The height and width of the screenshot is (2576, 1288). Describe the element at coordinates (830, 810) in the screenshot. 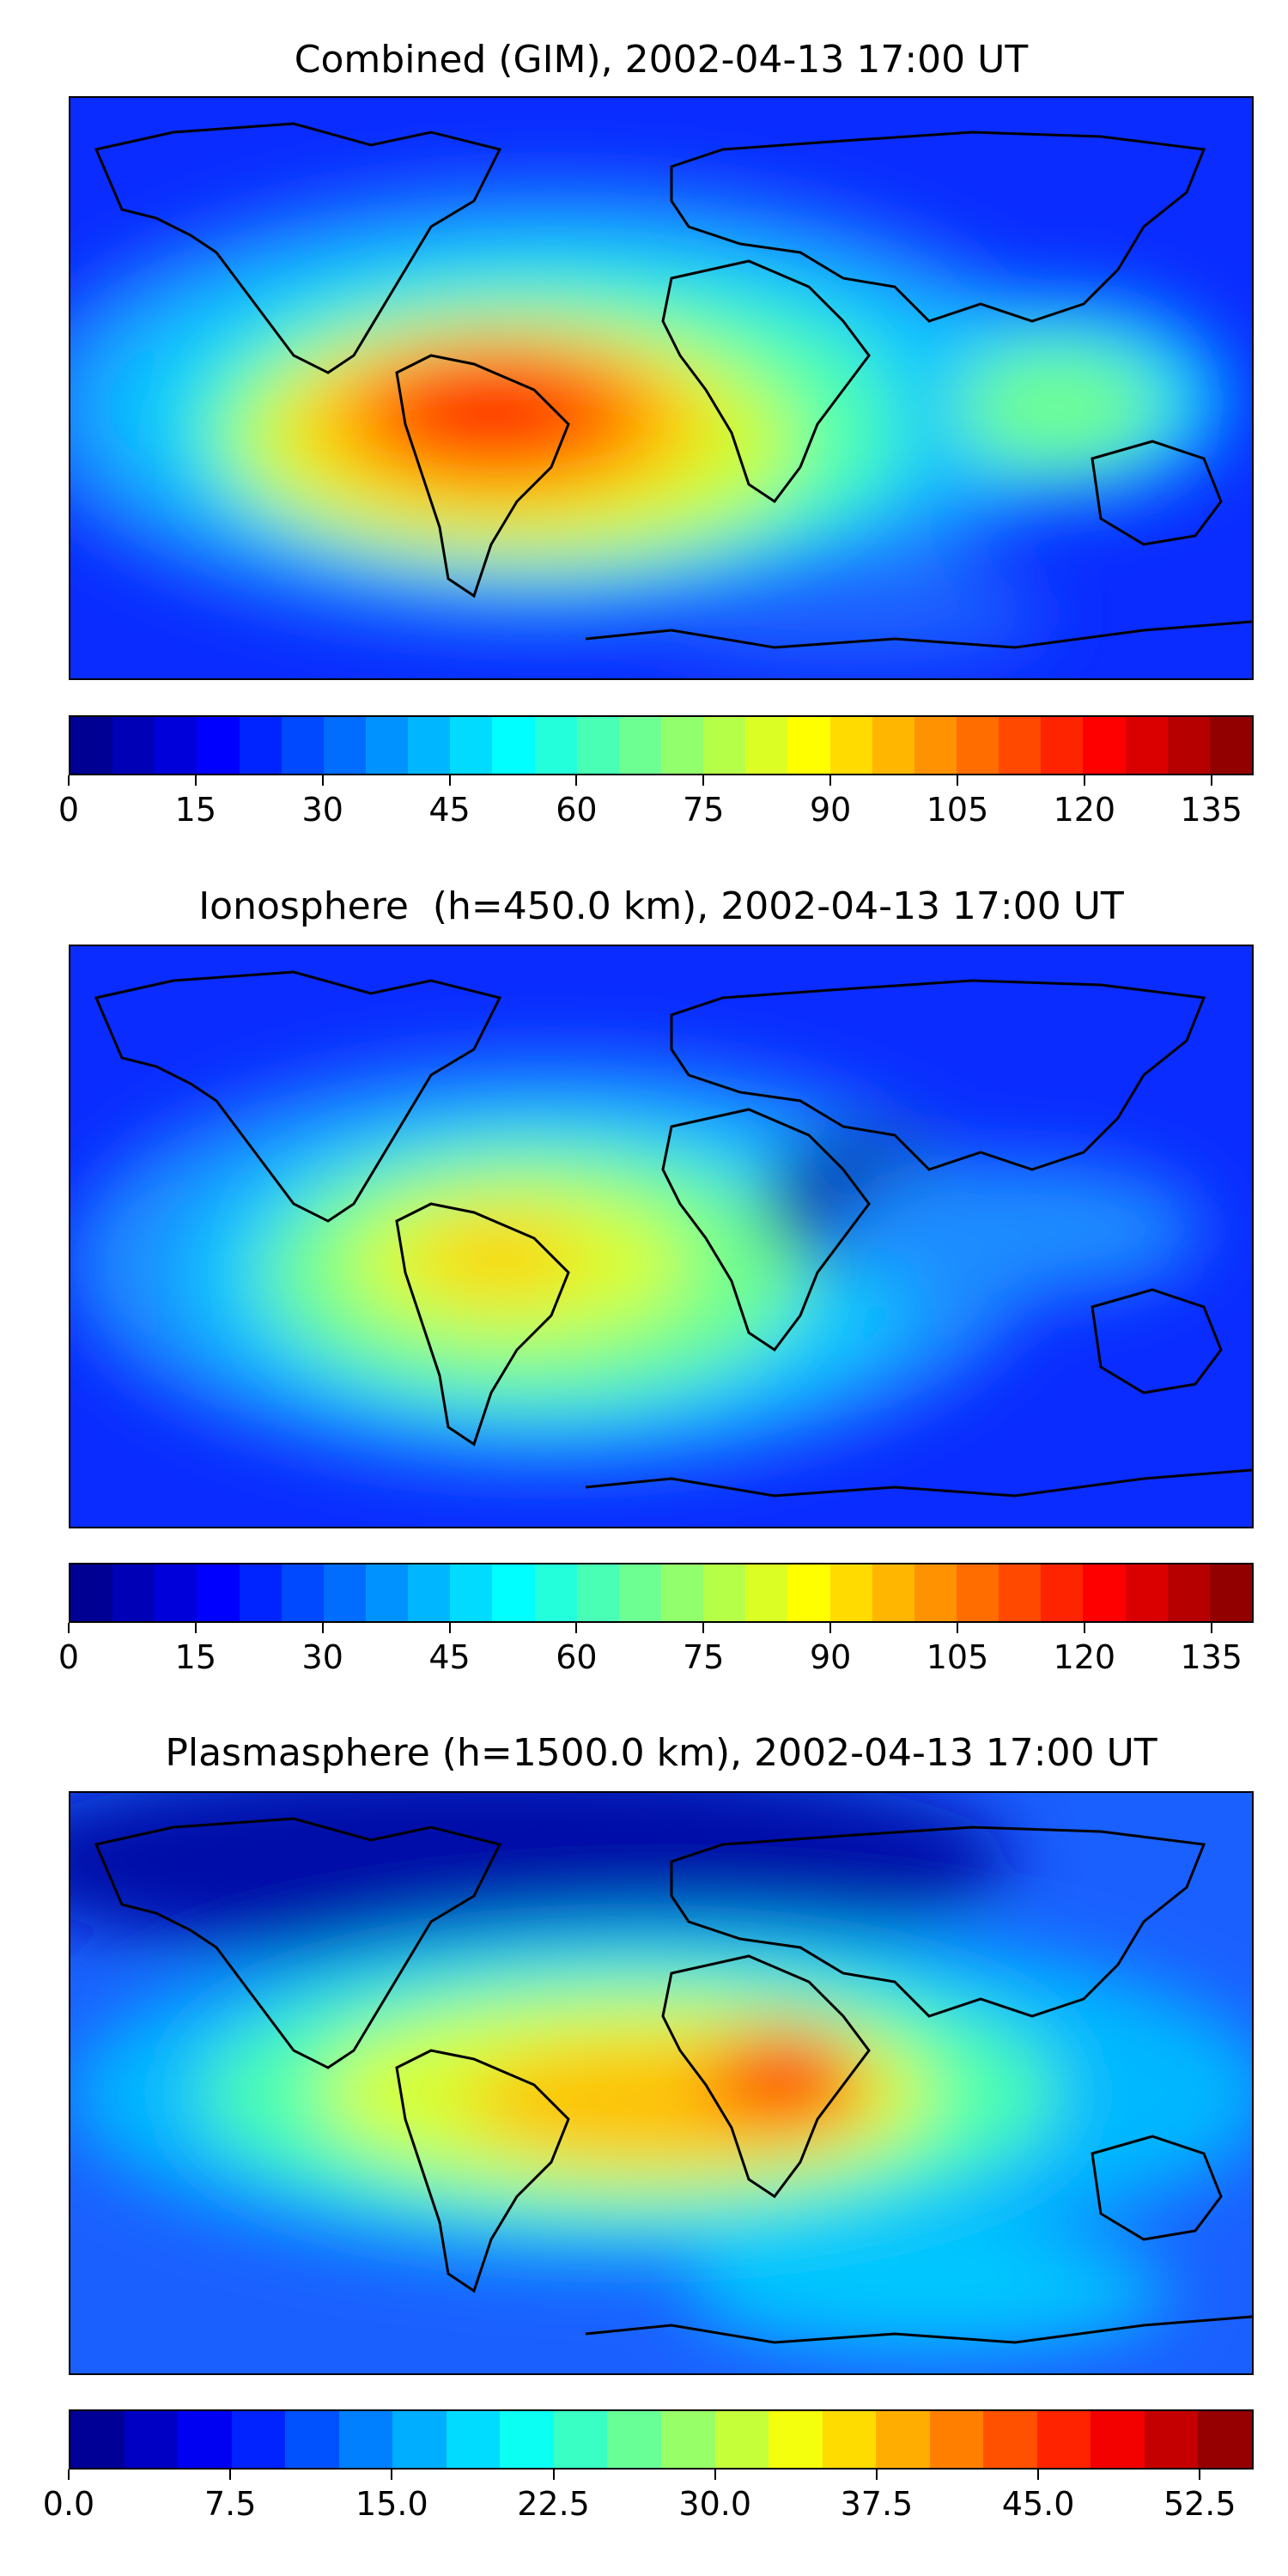

I see `colorbar-tick-label: 90` at that location.